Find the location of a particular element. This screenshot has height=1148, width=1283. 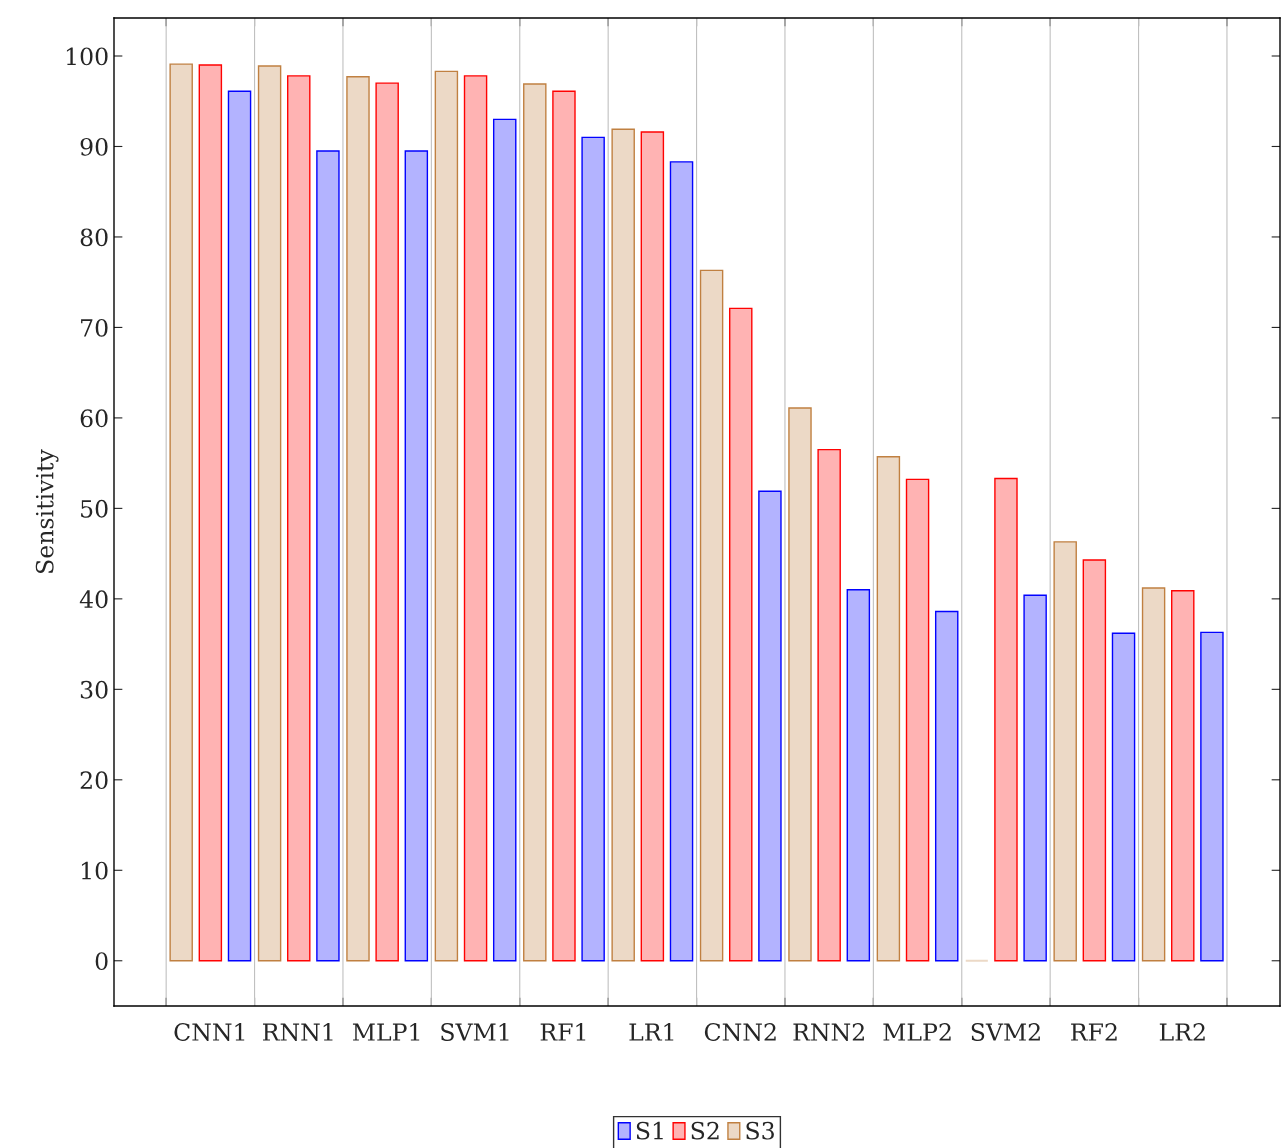

y-tick-label: 50 is located at coordinates (94, 508).